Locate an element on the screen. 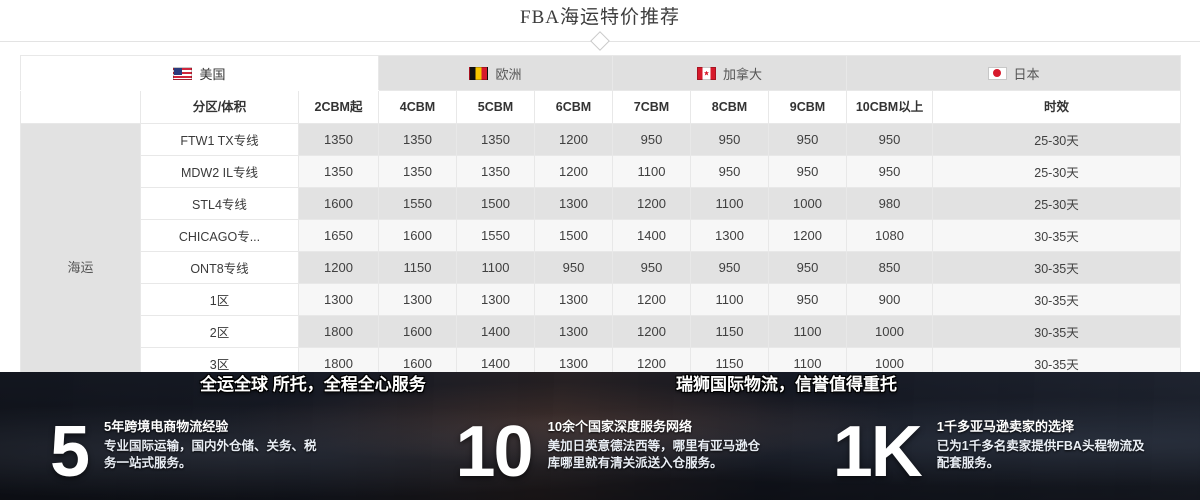  diamond-icon is located at coordinates (600, 41).